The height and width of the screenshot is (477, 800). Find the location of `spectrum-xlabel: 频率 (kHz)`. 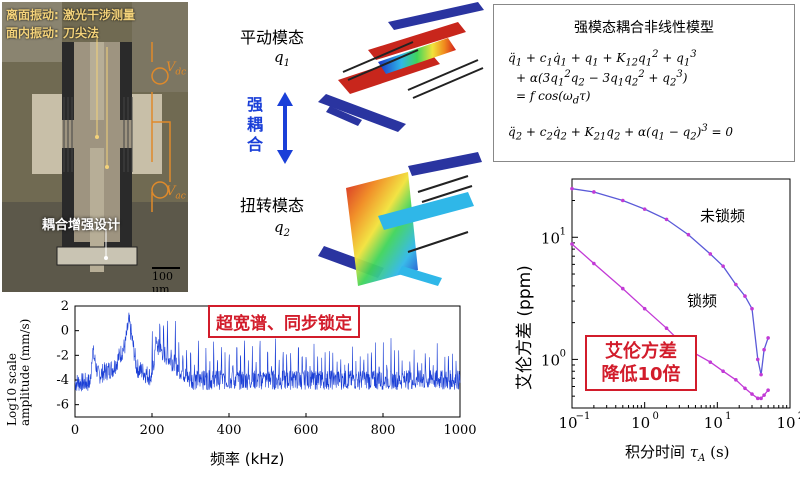

spectrum-xlabel: 频率 (kHz) is located at coordinates (247, 459).